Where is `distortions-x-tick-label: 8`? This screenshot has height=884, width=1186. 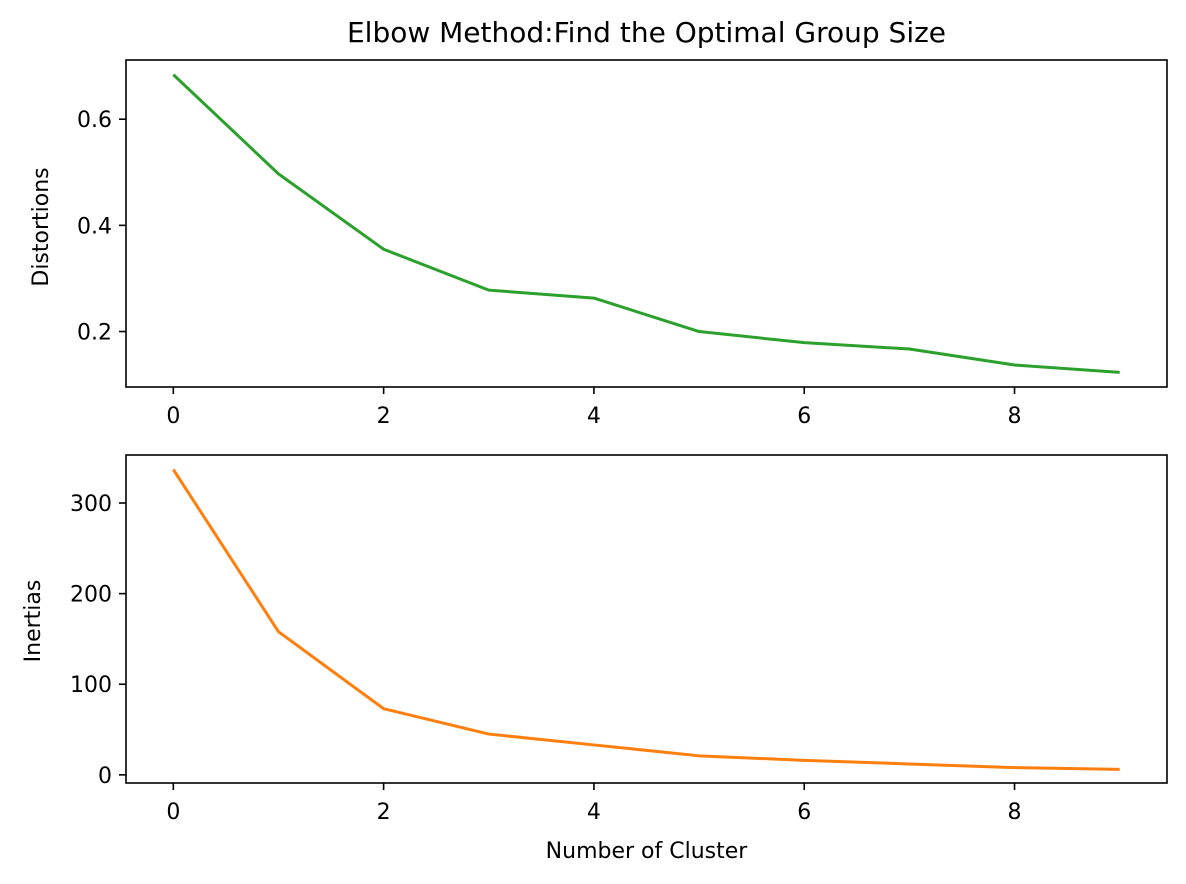 distortions-x-tick-label: 8 is located at coordinates (1015, 416).